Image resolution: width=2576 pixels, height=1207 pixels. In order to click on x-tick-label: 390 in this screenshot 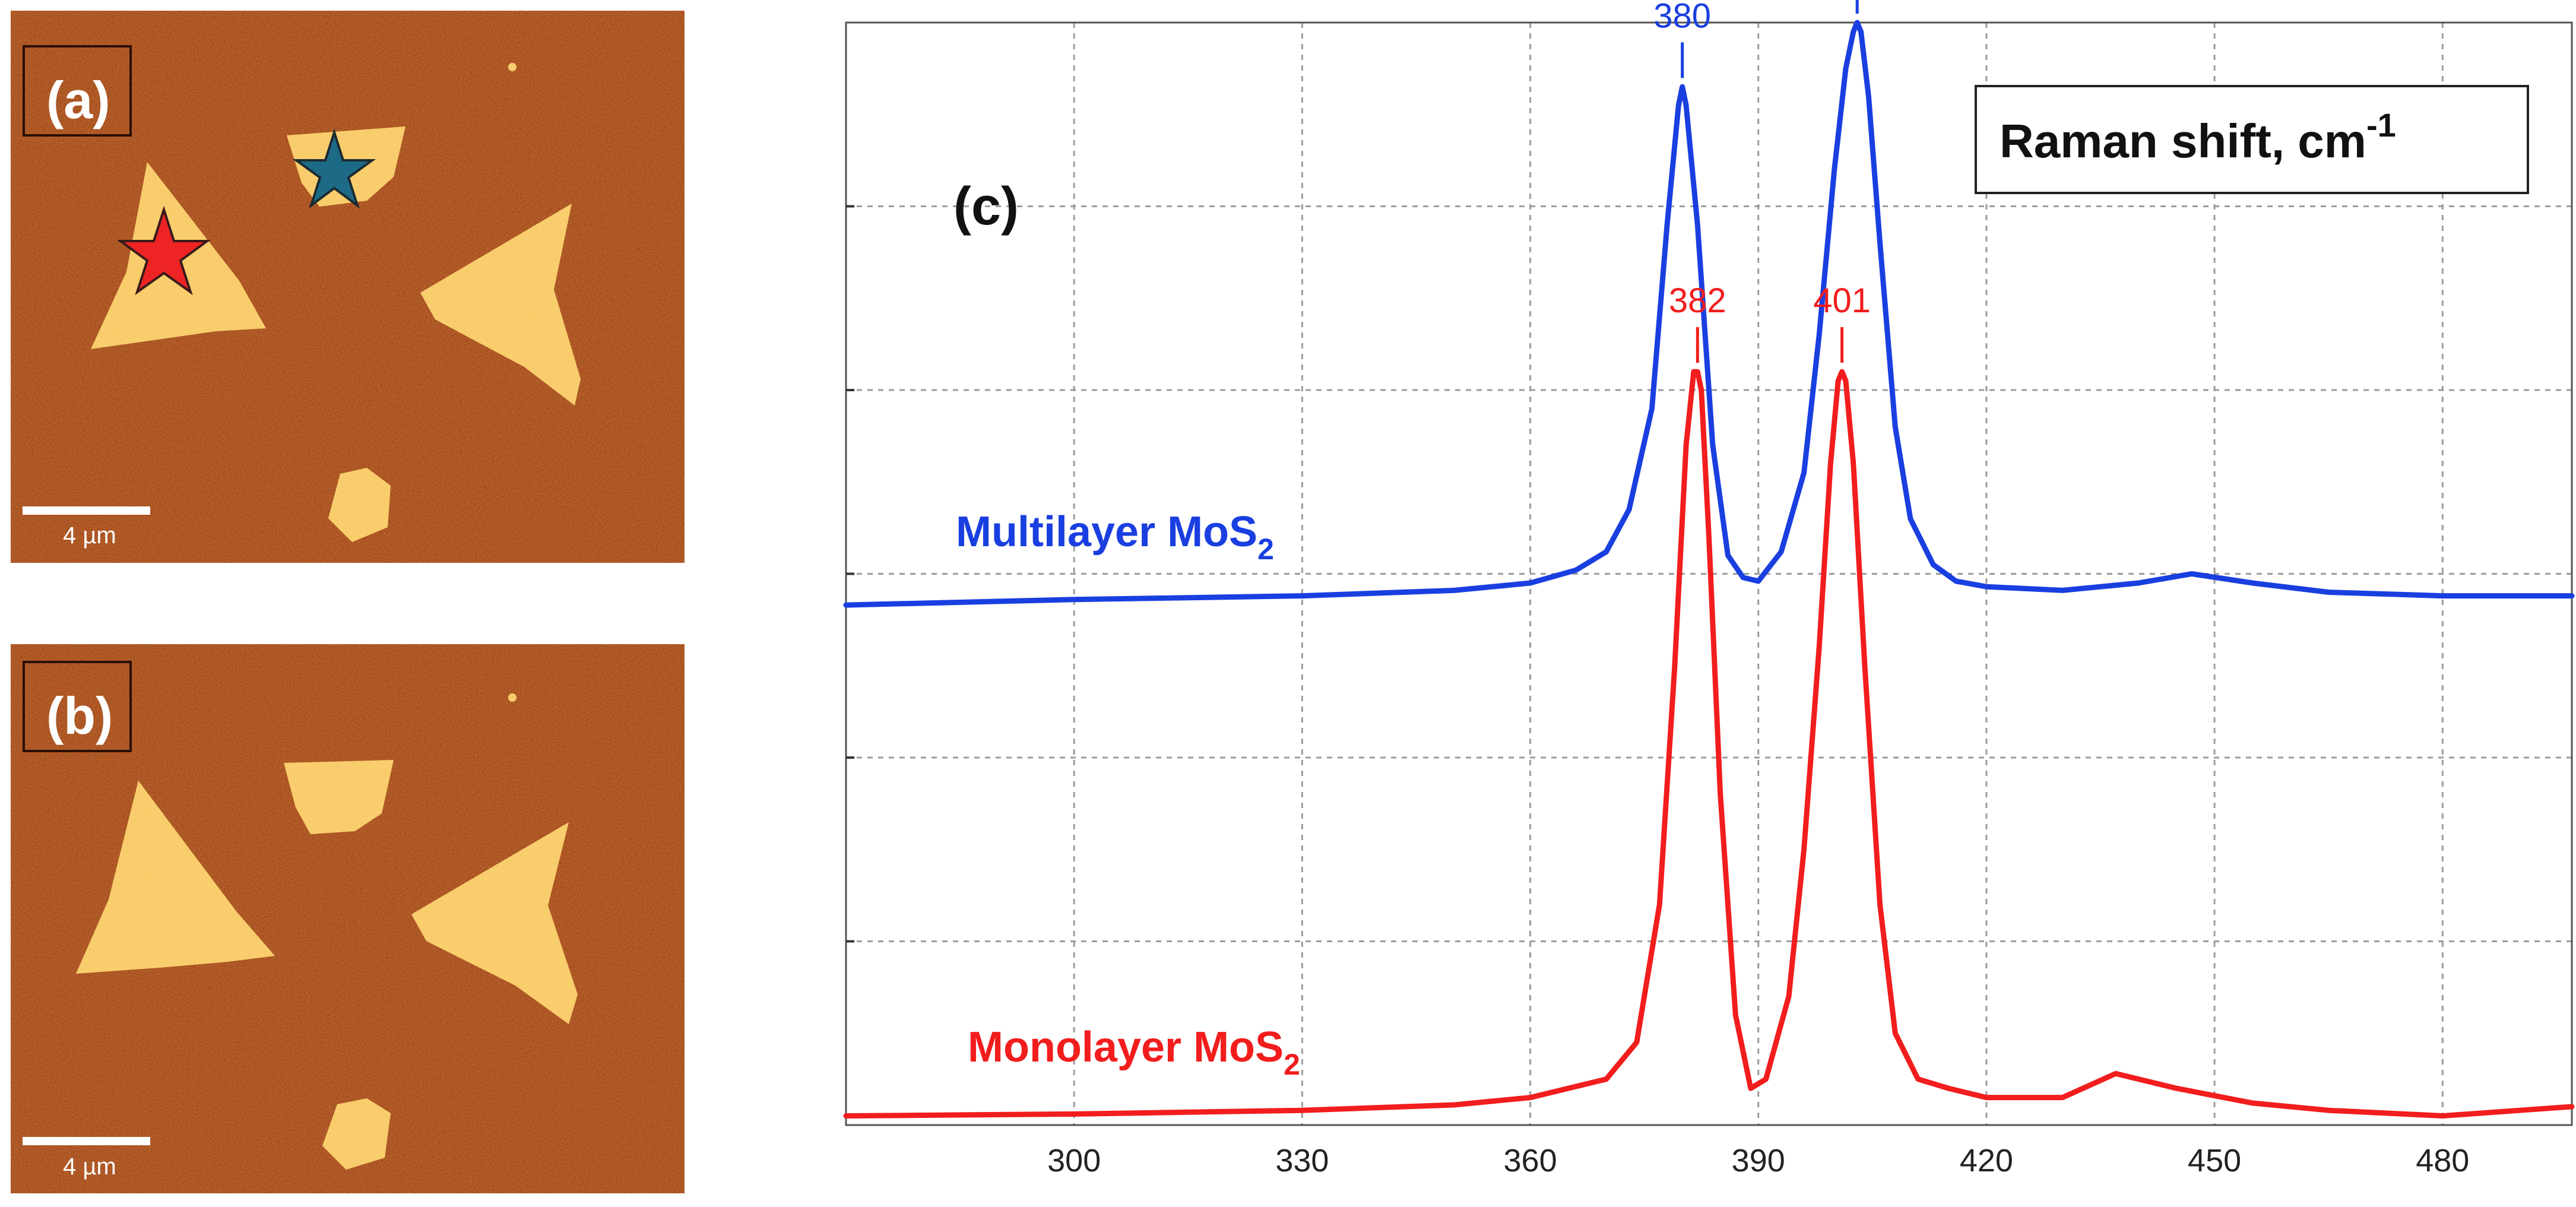, I will do `click(1759, 1161)`.